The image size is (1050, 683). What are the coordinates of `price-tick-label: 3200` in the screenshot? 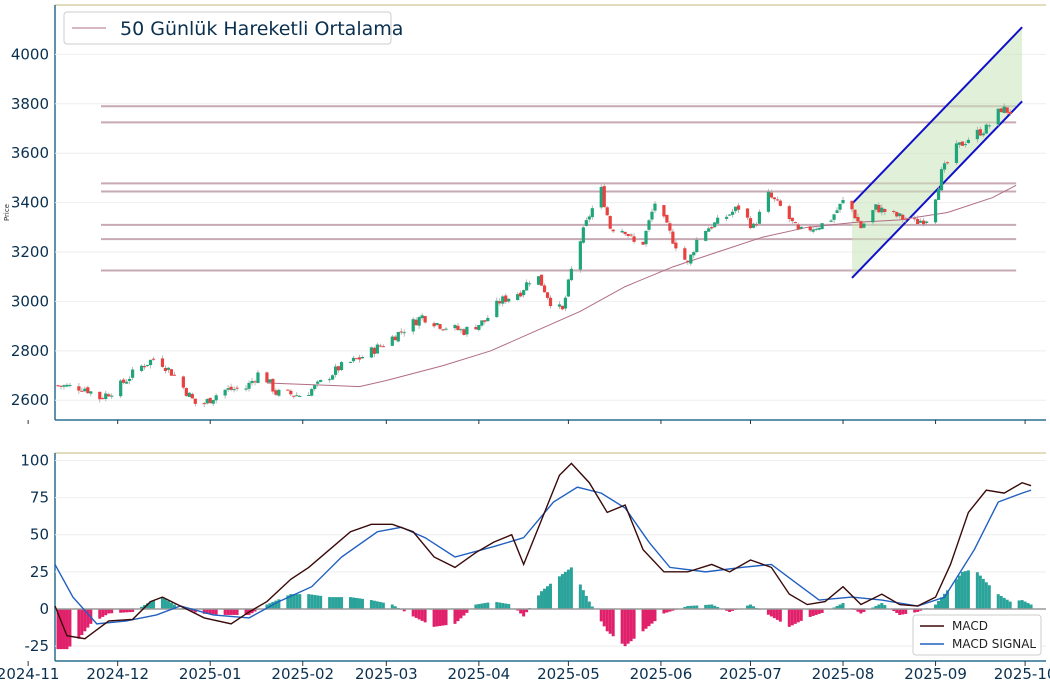 It's located at (30, 252).